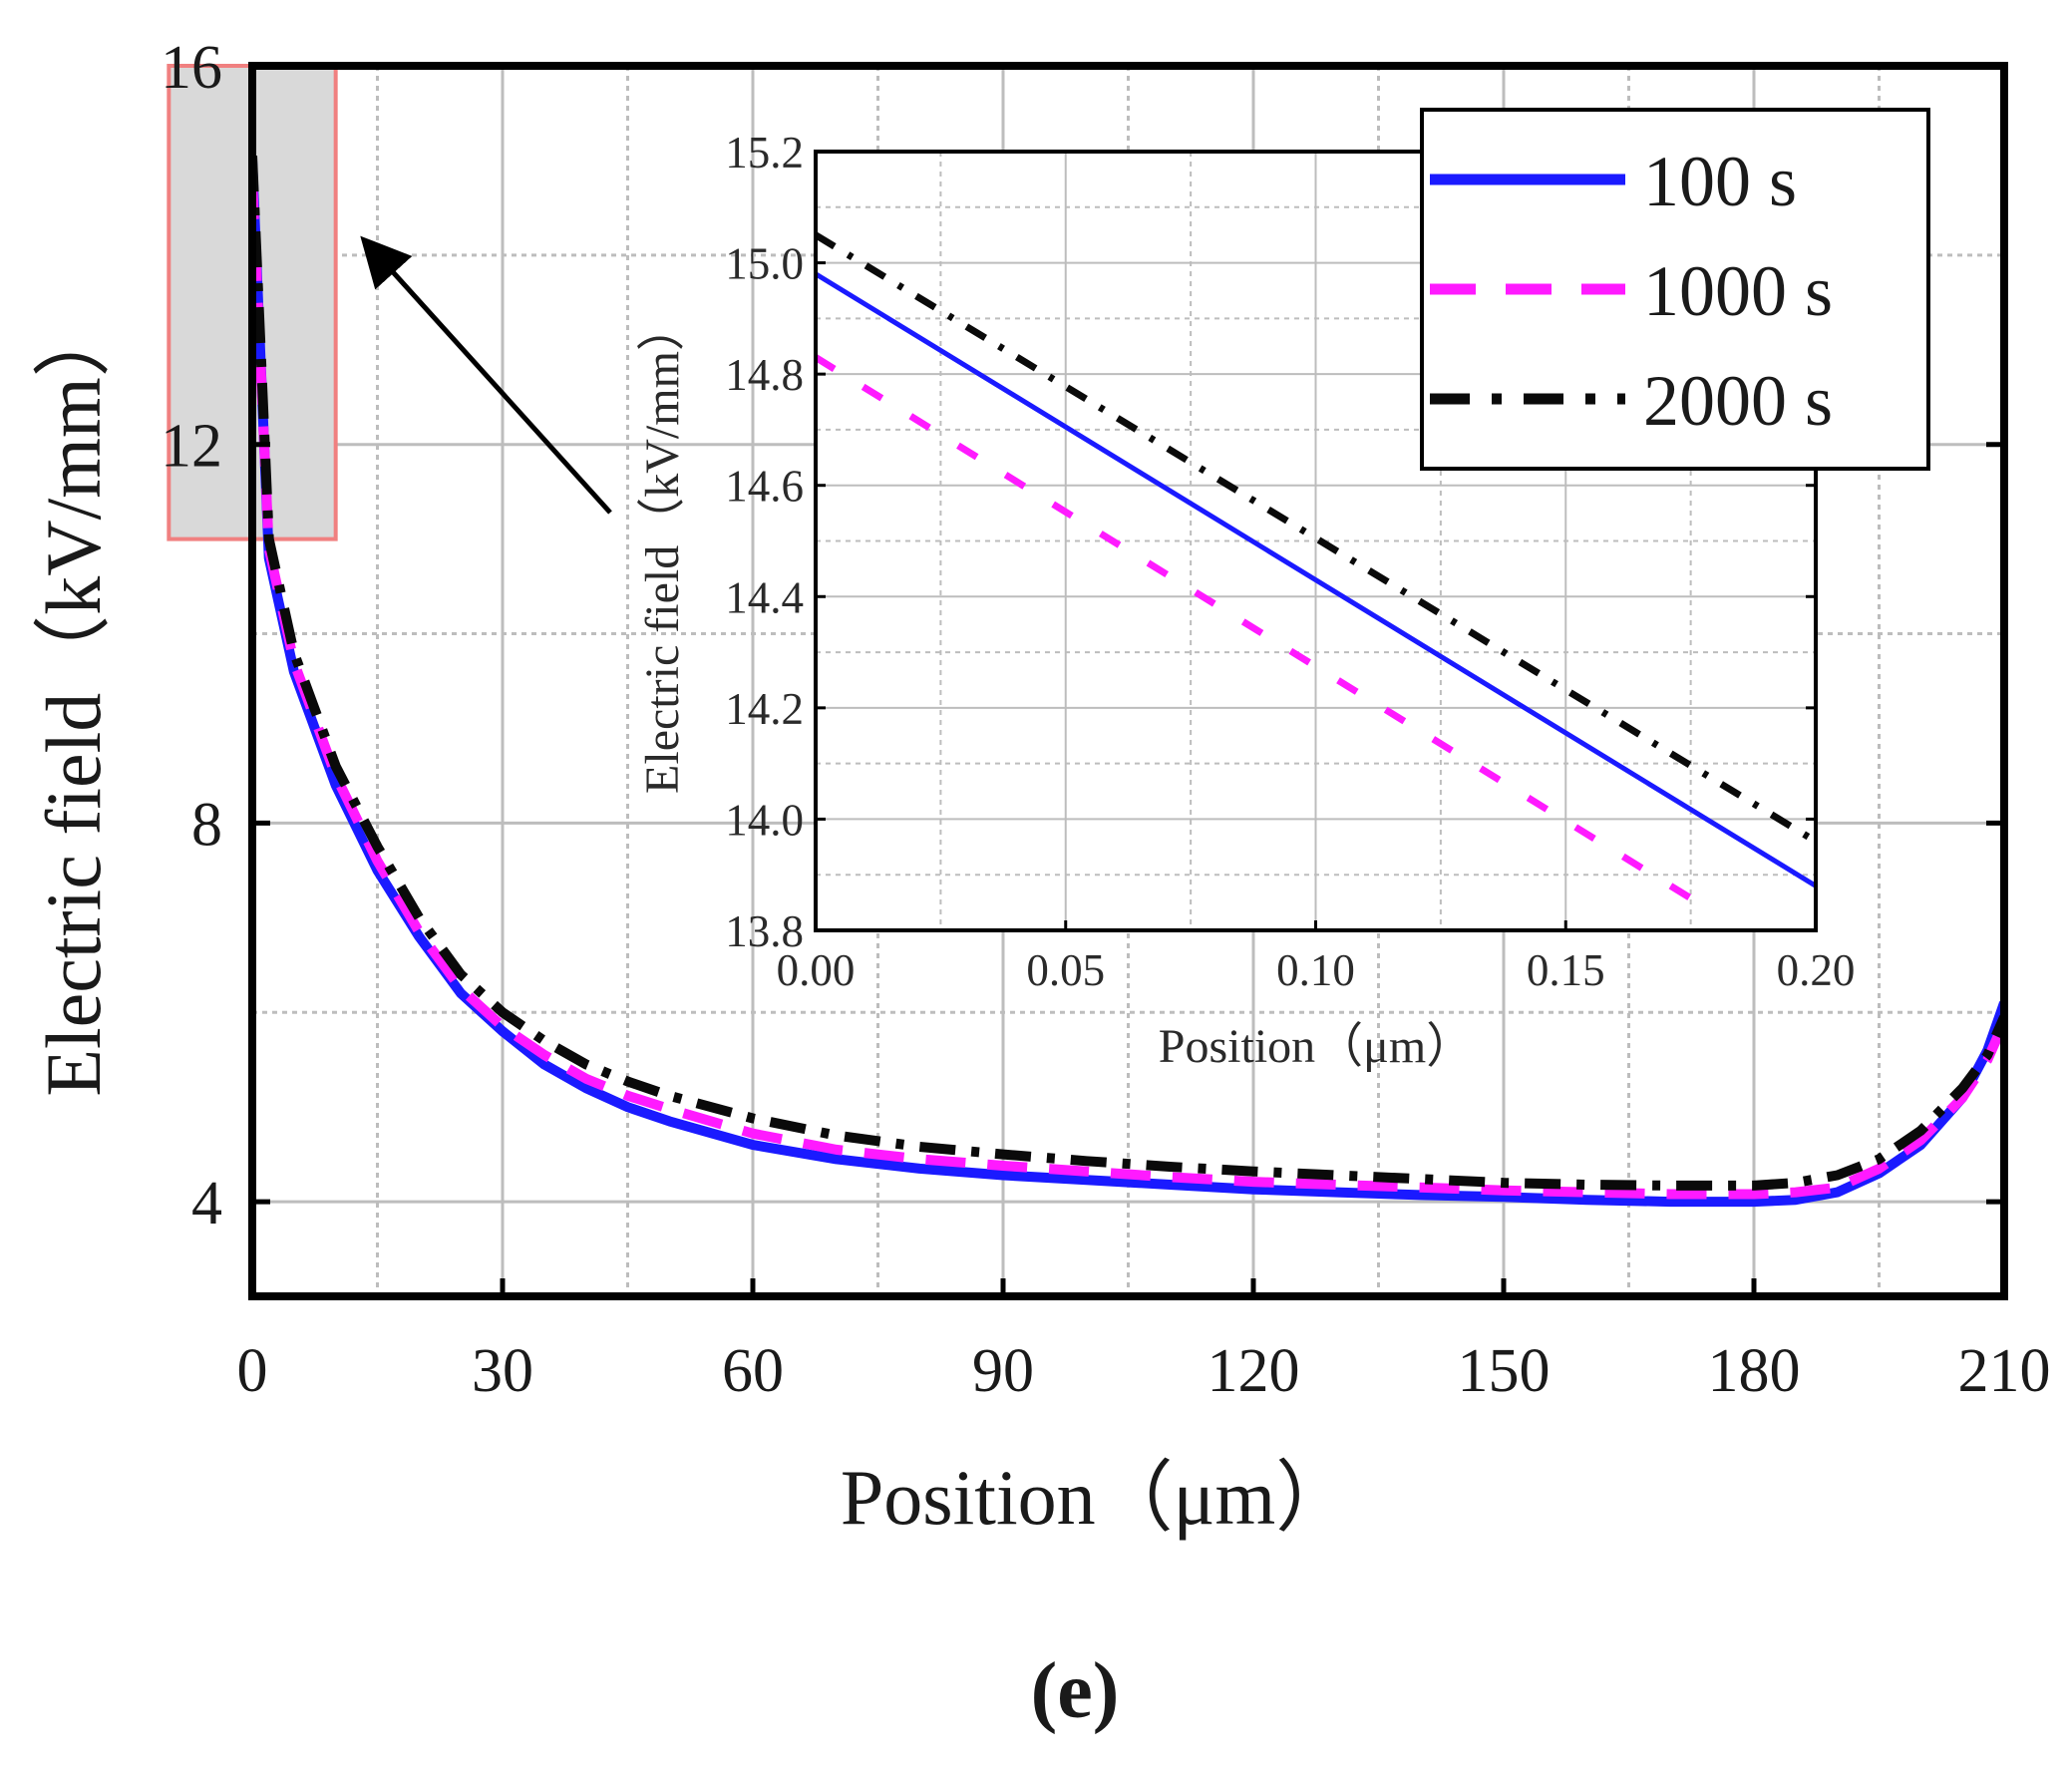  I want to click on main-y-tick-label: 16, so click(191, 68).